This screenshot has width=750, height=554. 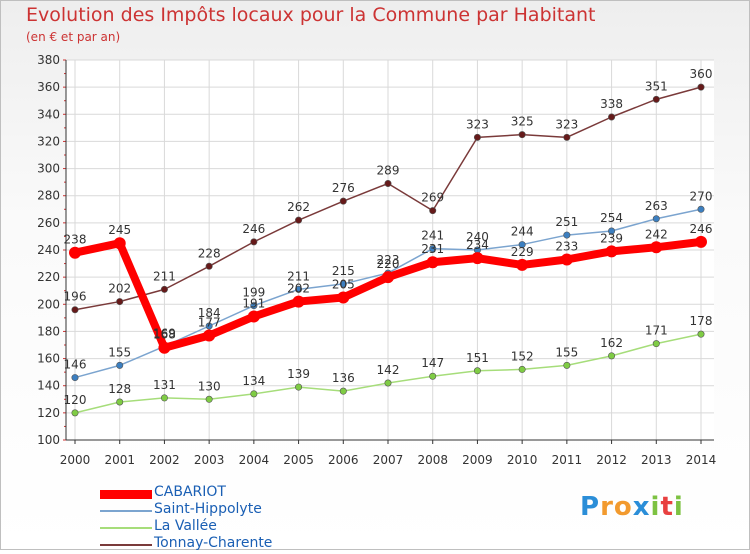 What do you see at coordinates (477, 237) in the screenshot?
I see `data-label-saint-hippolyte: 240` at bounding box center [477, 237].